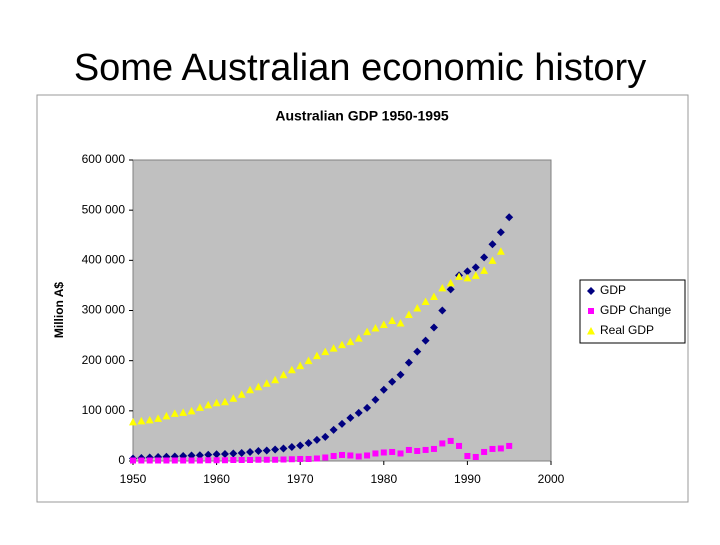 The image size is (720, 545). Describe the element at coordinates (104, 310) in the screenshot. I see `y-tick-label: 300 000` at that location.